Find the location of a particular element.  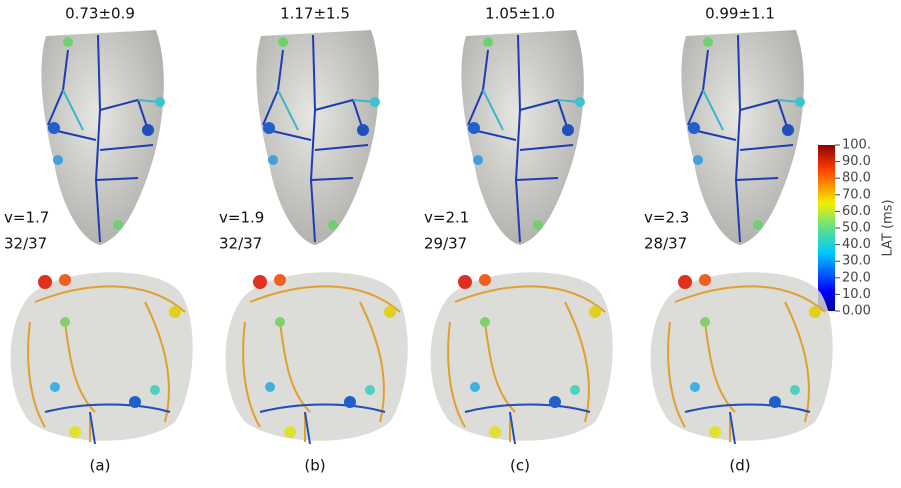

panel-metric: 1.05±1.0 is located at coordinates (520, 14).